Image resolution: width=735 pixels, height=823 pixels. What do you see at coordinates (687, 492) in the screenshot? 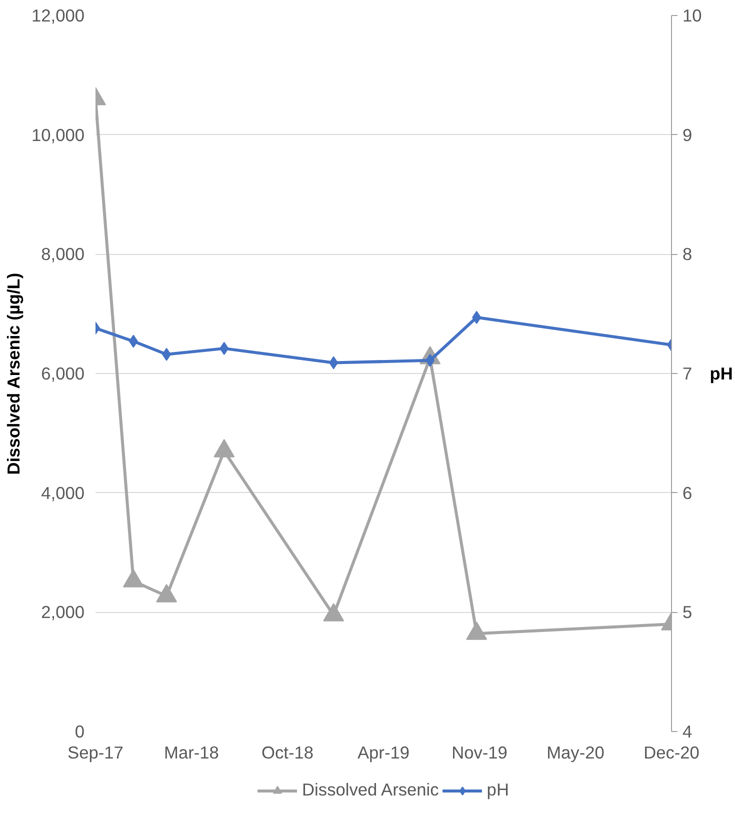
I see `y2-tick-label: 6` at bounding box center [687, 492].